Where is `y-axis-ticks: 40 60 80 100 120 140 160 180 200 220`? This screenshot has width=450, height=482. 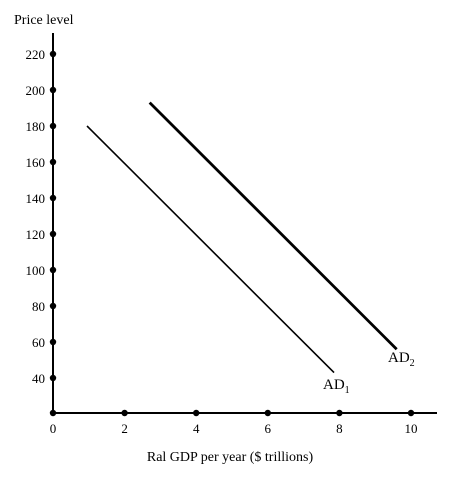
y-axis-ticks: 40 60 80 100 120 140 160 180 200 220 is located at coordinates (41, 216).